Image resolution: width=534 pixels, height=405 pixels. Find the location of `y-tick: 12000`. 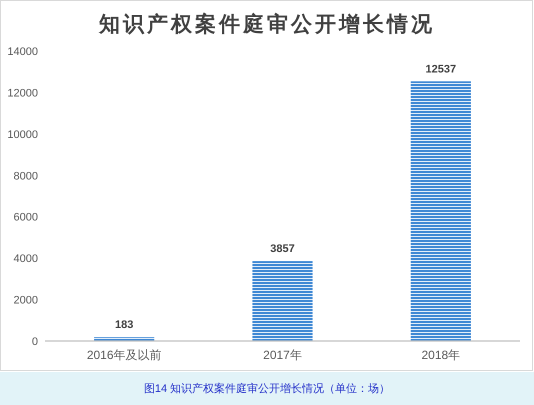

y-tick: 12000 is located at coordinates (22, 93).